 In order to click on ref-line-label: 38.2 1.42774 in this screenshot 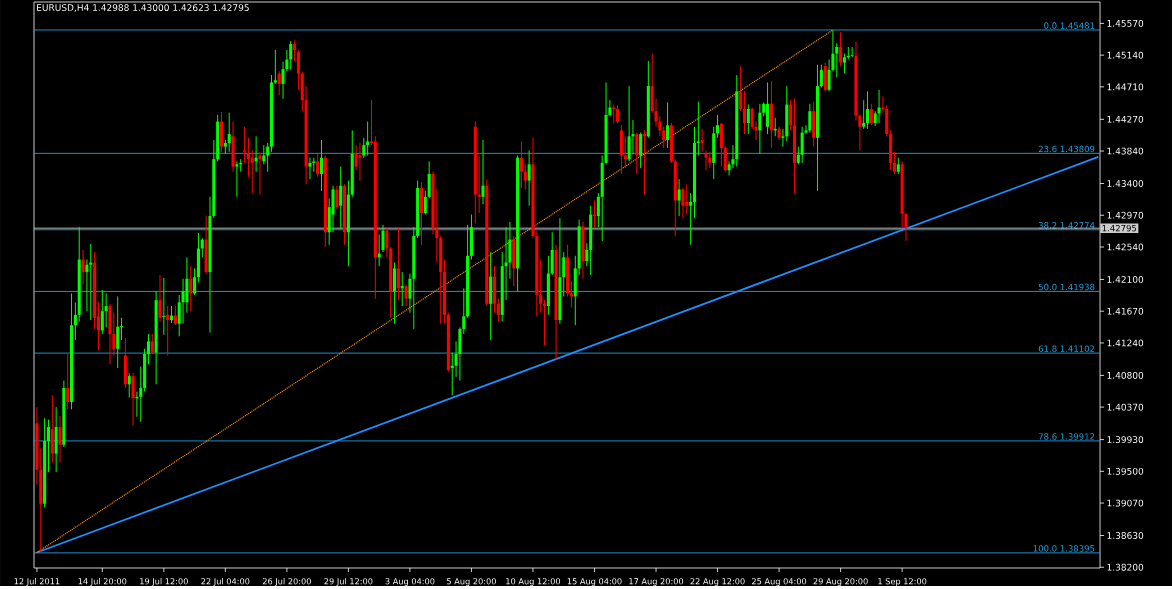, I will do `click(1066, 225)`.